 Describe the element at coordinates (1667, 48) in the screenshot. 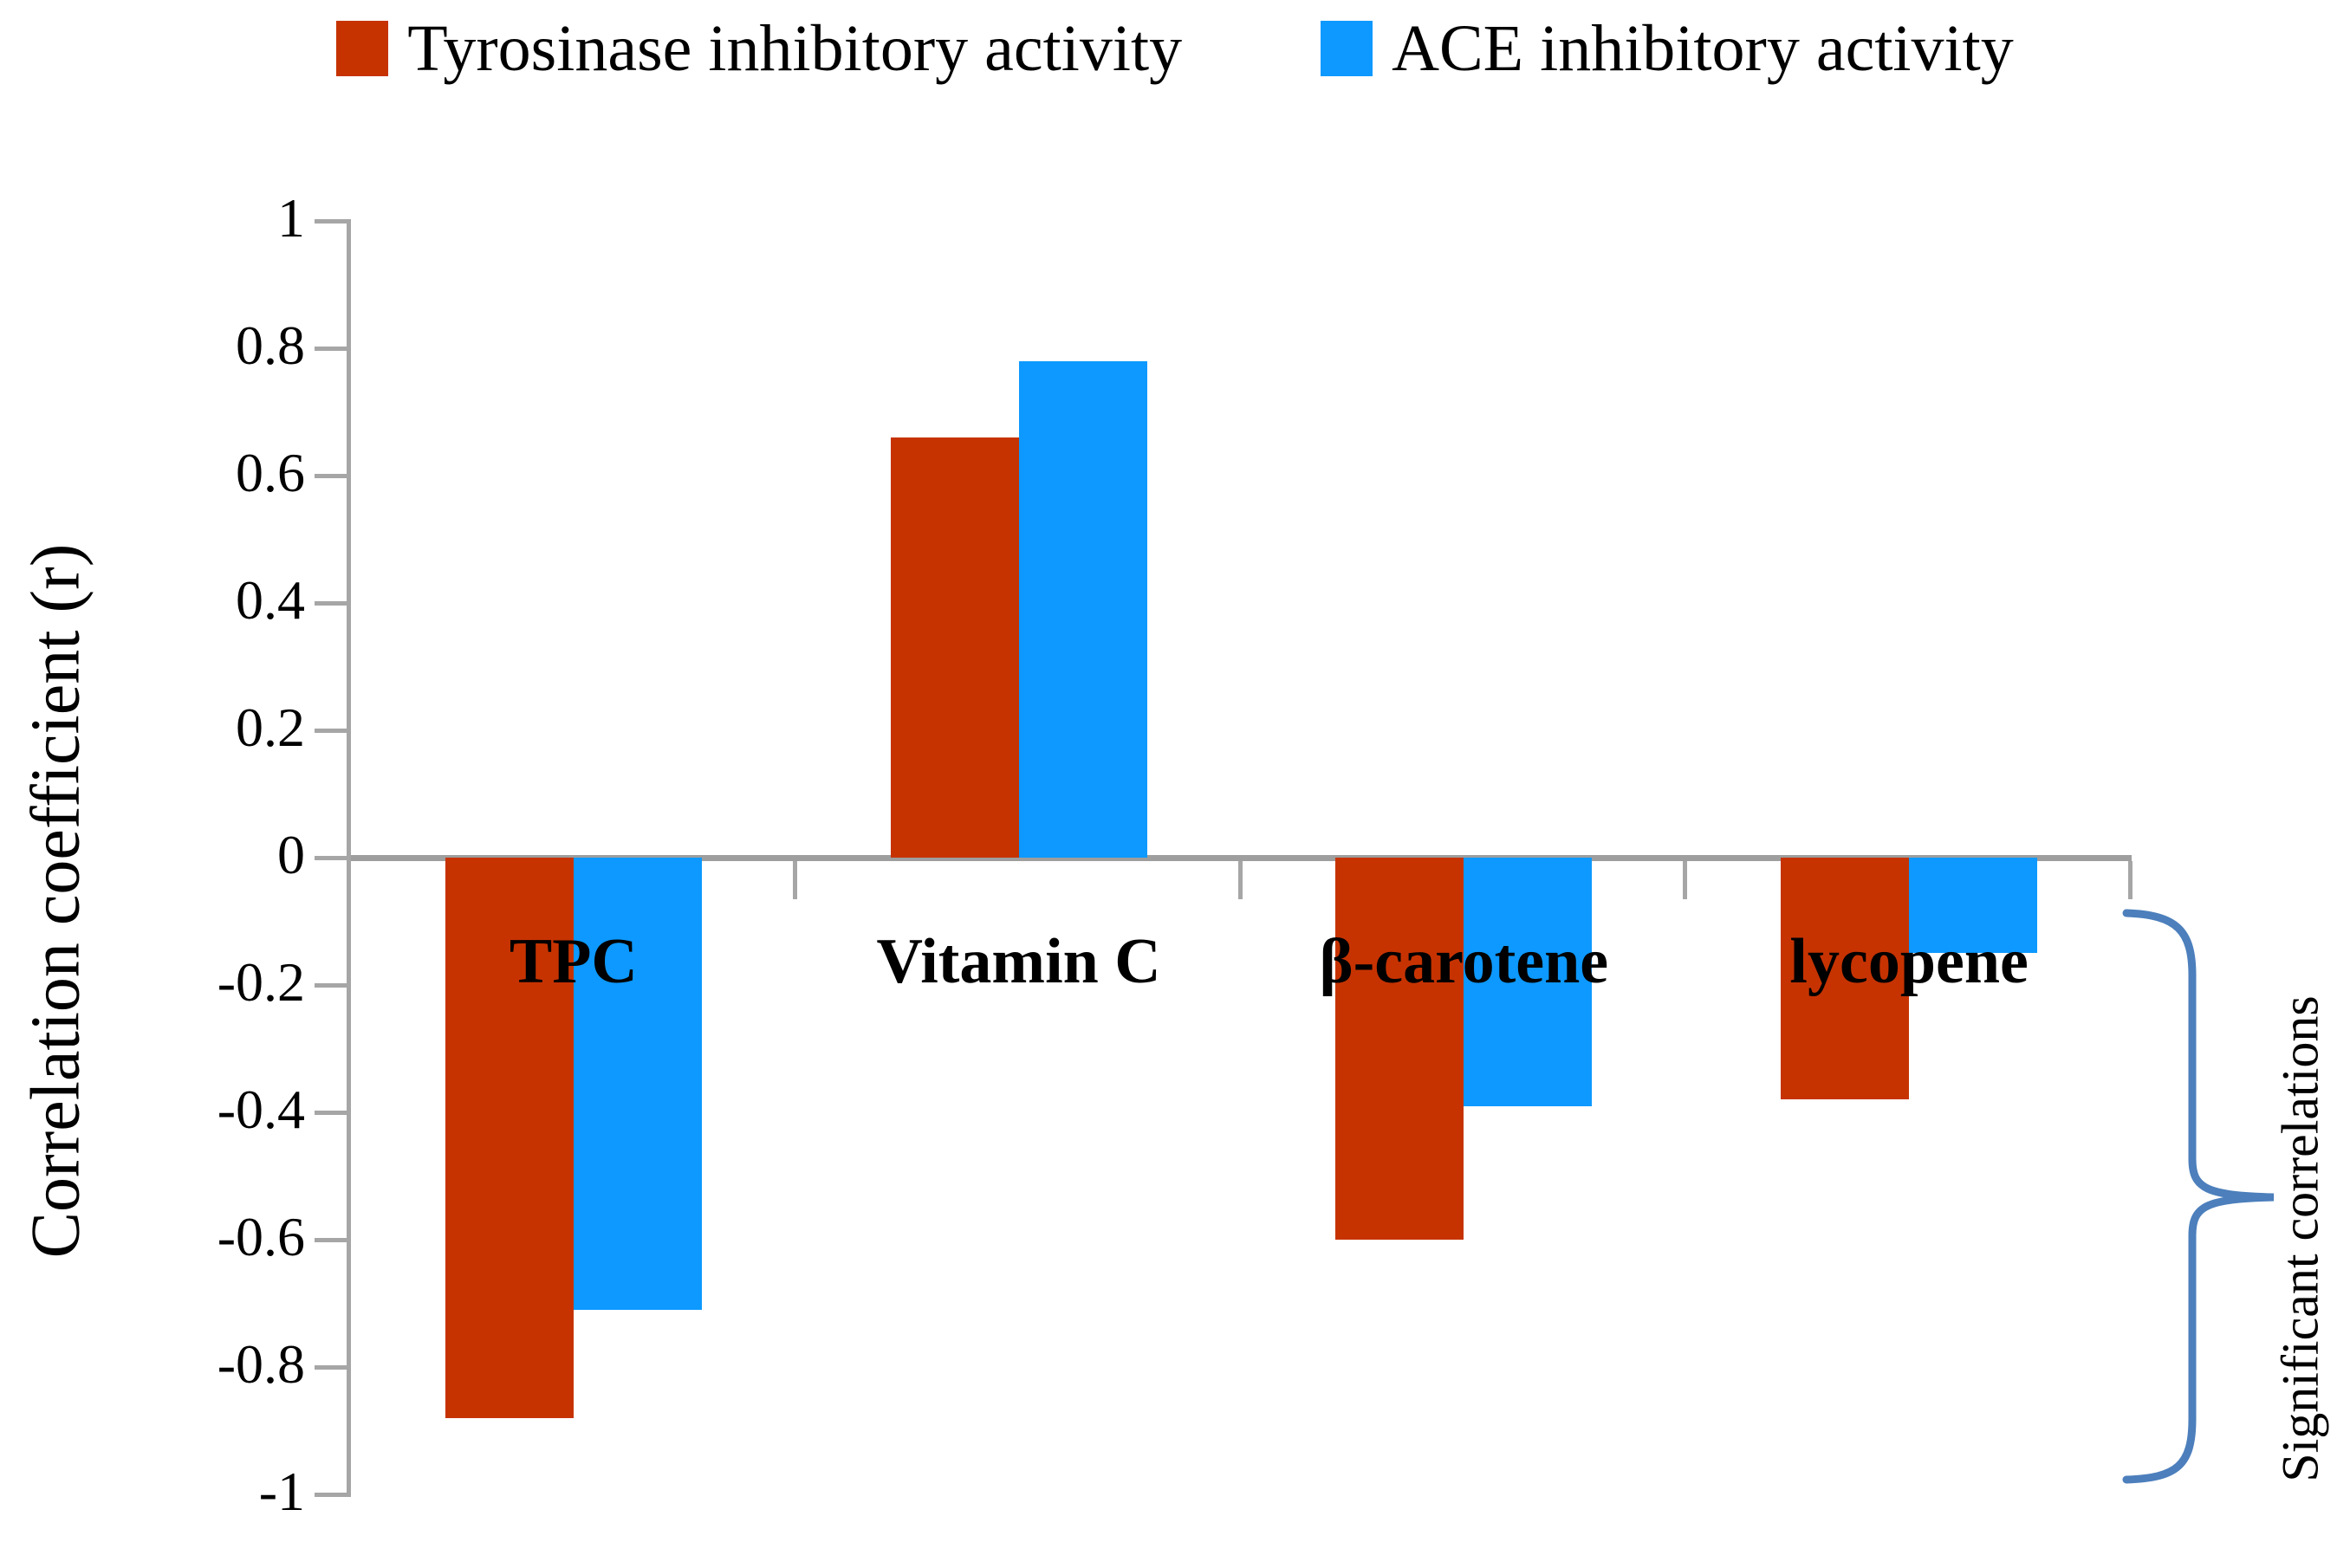

I see `legend-item: ACE inhibitory activity` at that location.